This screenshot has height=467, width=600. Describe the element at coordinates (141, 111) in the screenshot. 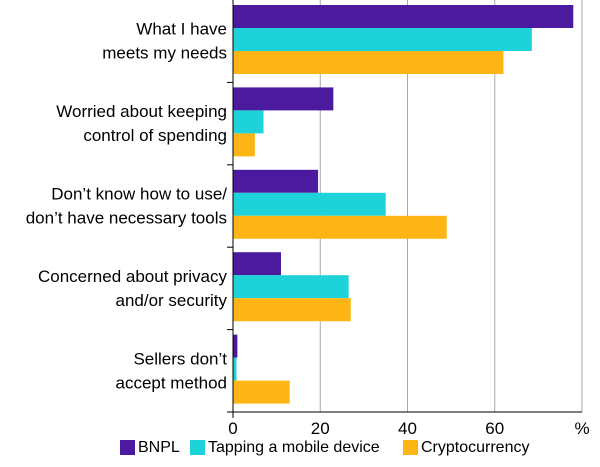

I see `category-label-2-line-1: Worried about keeping` at that location.